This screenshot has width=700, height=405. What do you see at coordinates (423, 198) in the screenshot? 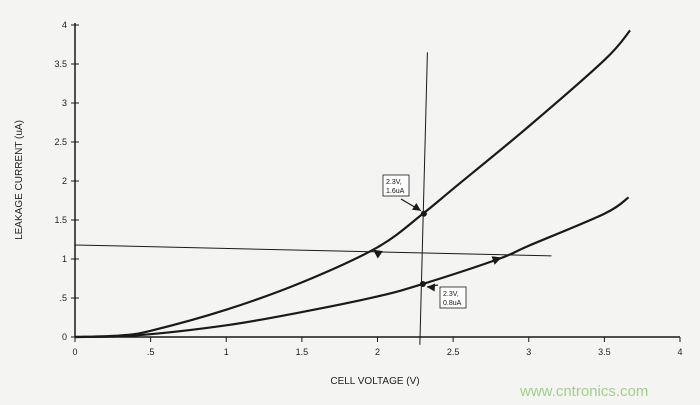
I see `reference-line-vertical` at bounding box center [423, 198].